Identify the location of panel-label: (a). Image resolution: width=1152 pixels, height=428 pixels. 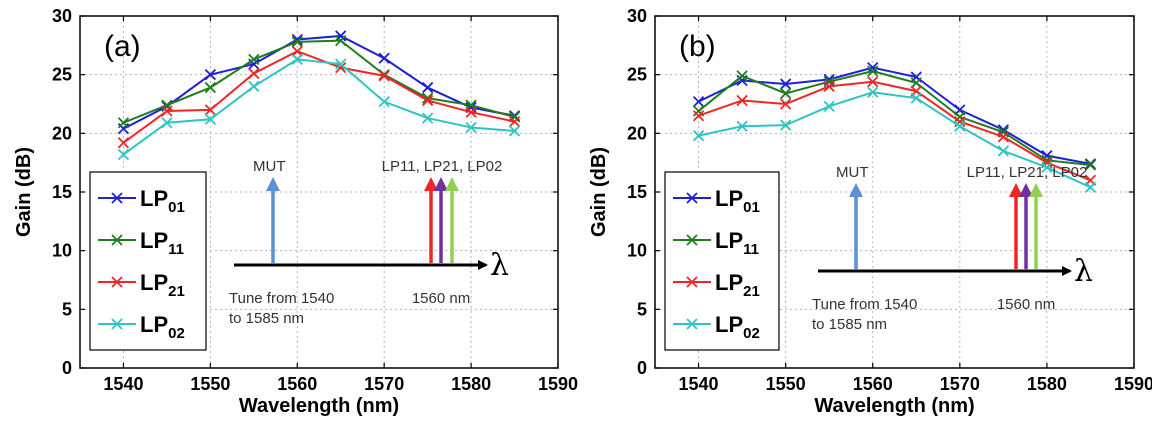
(122, 46).